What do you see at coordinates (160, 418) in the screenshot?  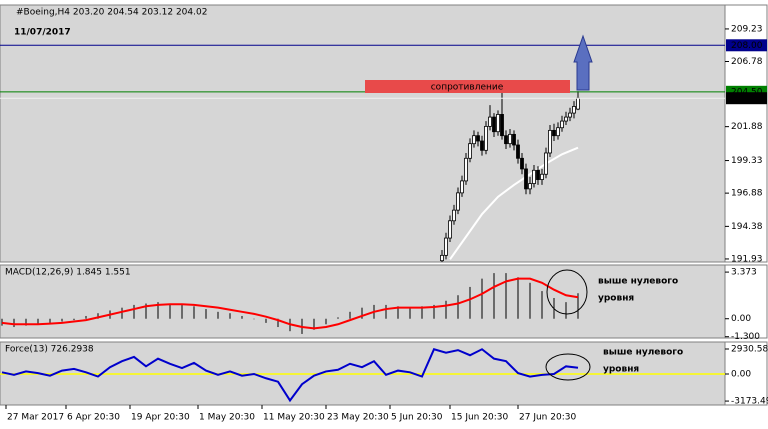 I see `x-tick-label: 19 Apr 20:30` at bounding box center [160, 418].